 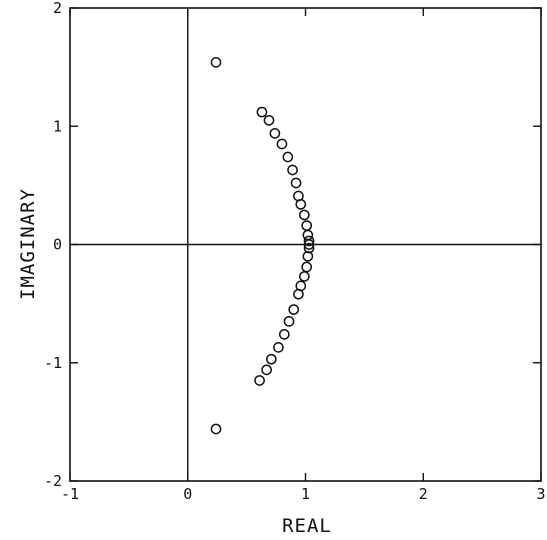 I want to click on y-tick-label: -1, so click(x=53, y=363).